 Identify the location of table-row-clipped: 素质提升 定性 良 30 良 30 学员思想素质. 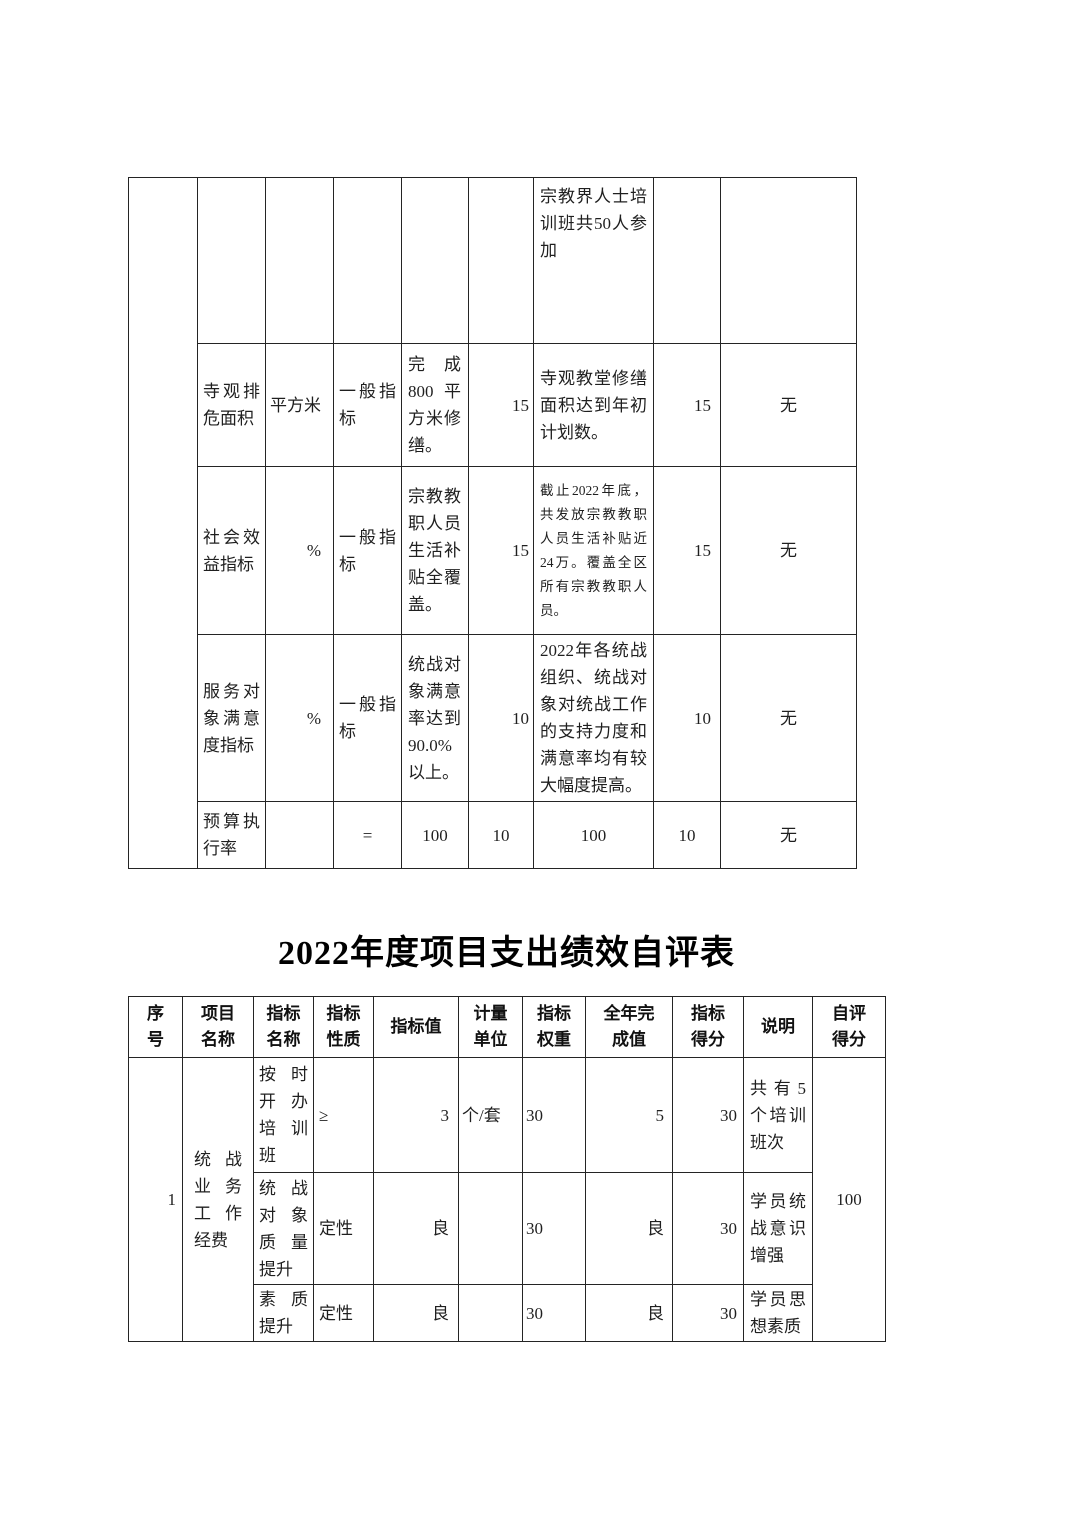
(507, 1313).